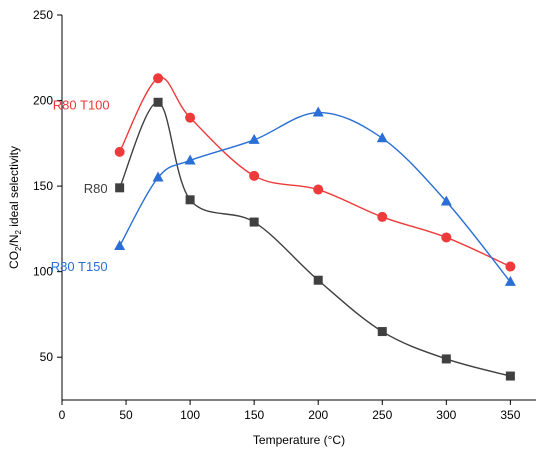 This screenshot has width=550, height=458. What do you see at coordinates (81, 105) in the screenshot?
I see `series-label: R80 T100` at bounding box center [81, 105].